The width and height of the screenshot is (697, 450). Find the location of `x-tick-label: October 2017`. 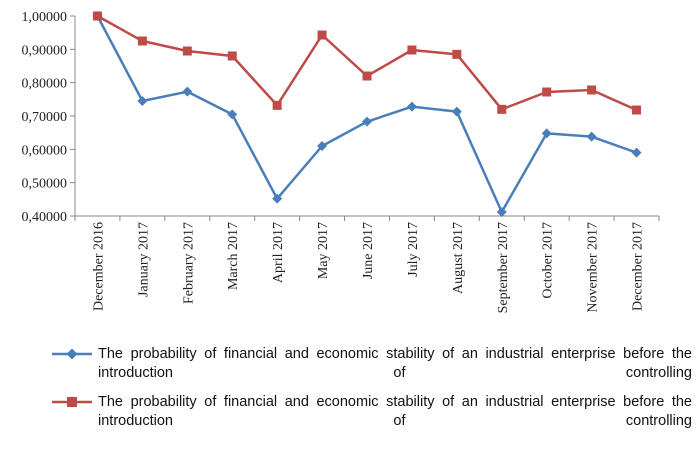

x-tick-label: October 2017 is located at coordinates (548, 260).